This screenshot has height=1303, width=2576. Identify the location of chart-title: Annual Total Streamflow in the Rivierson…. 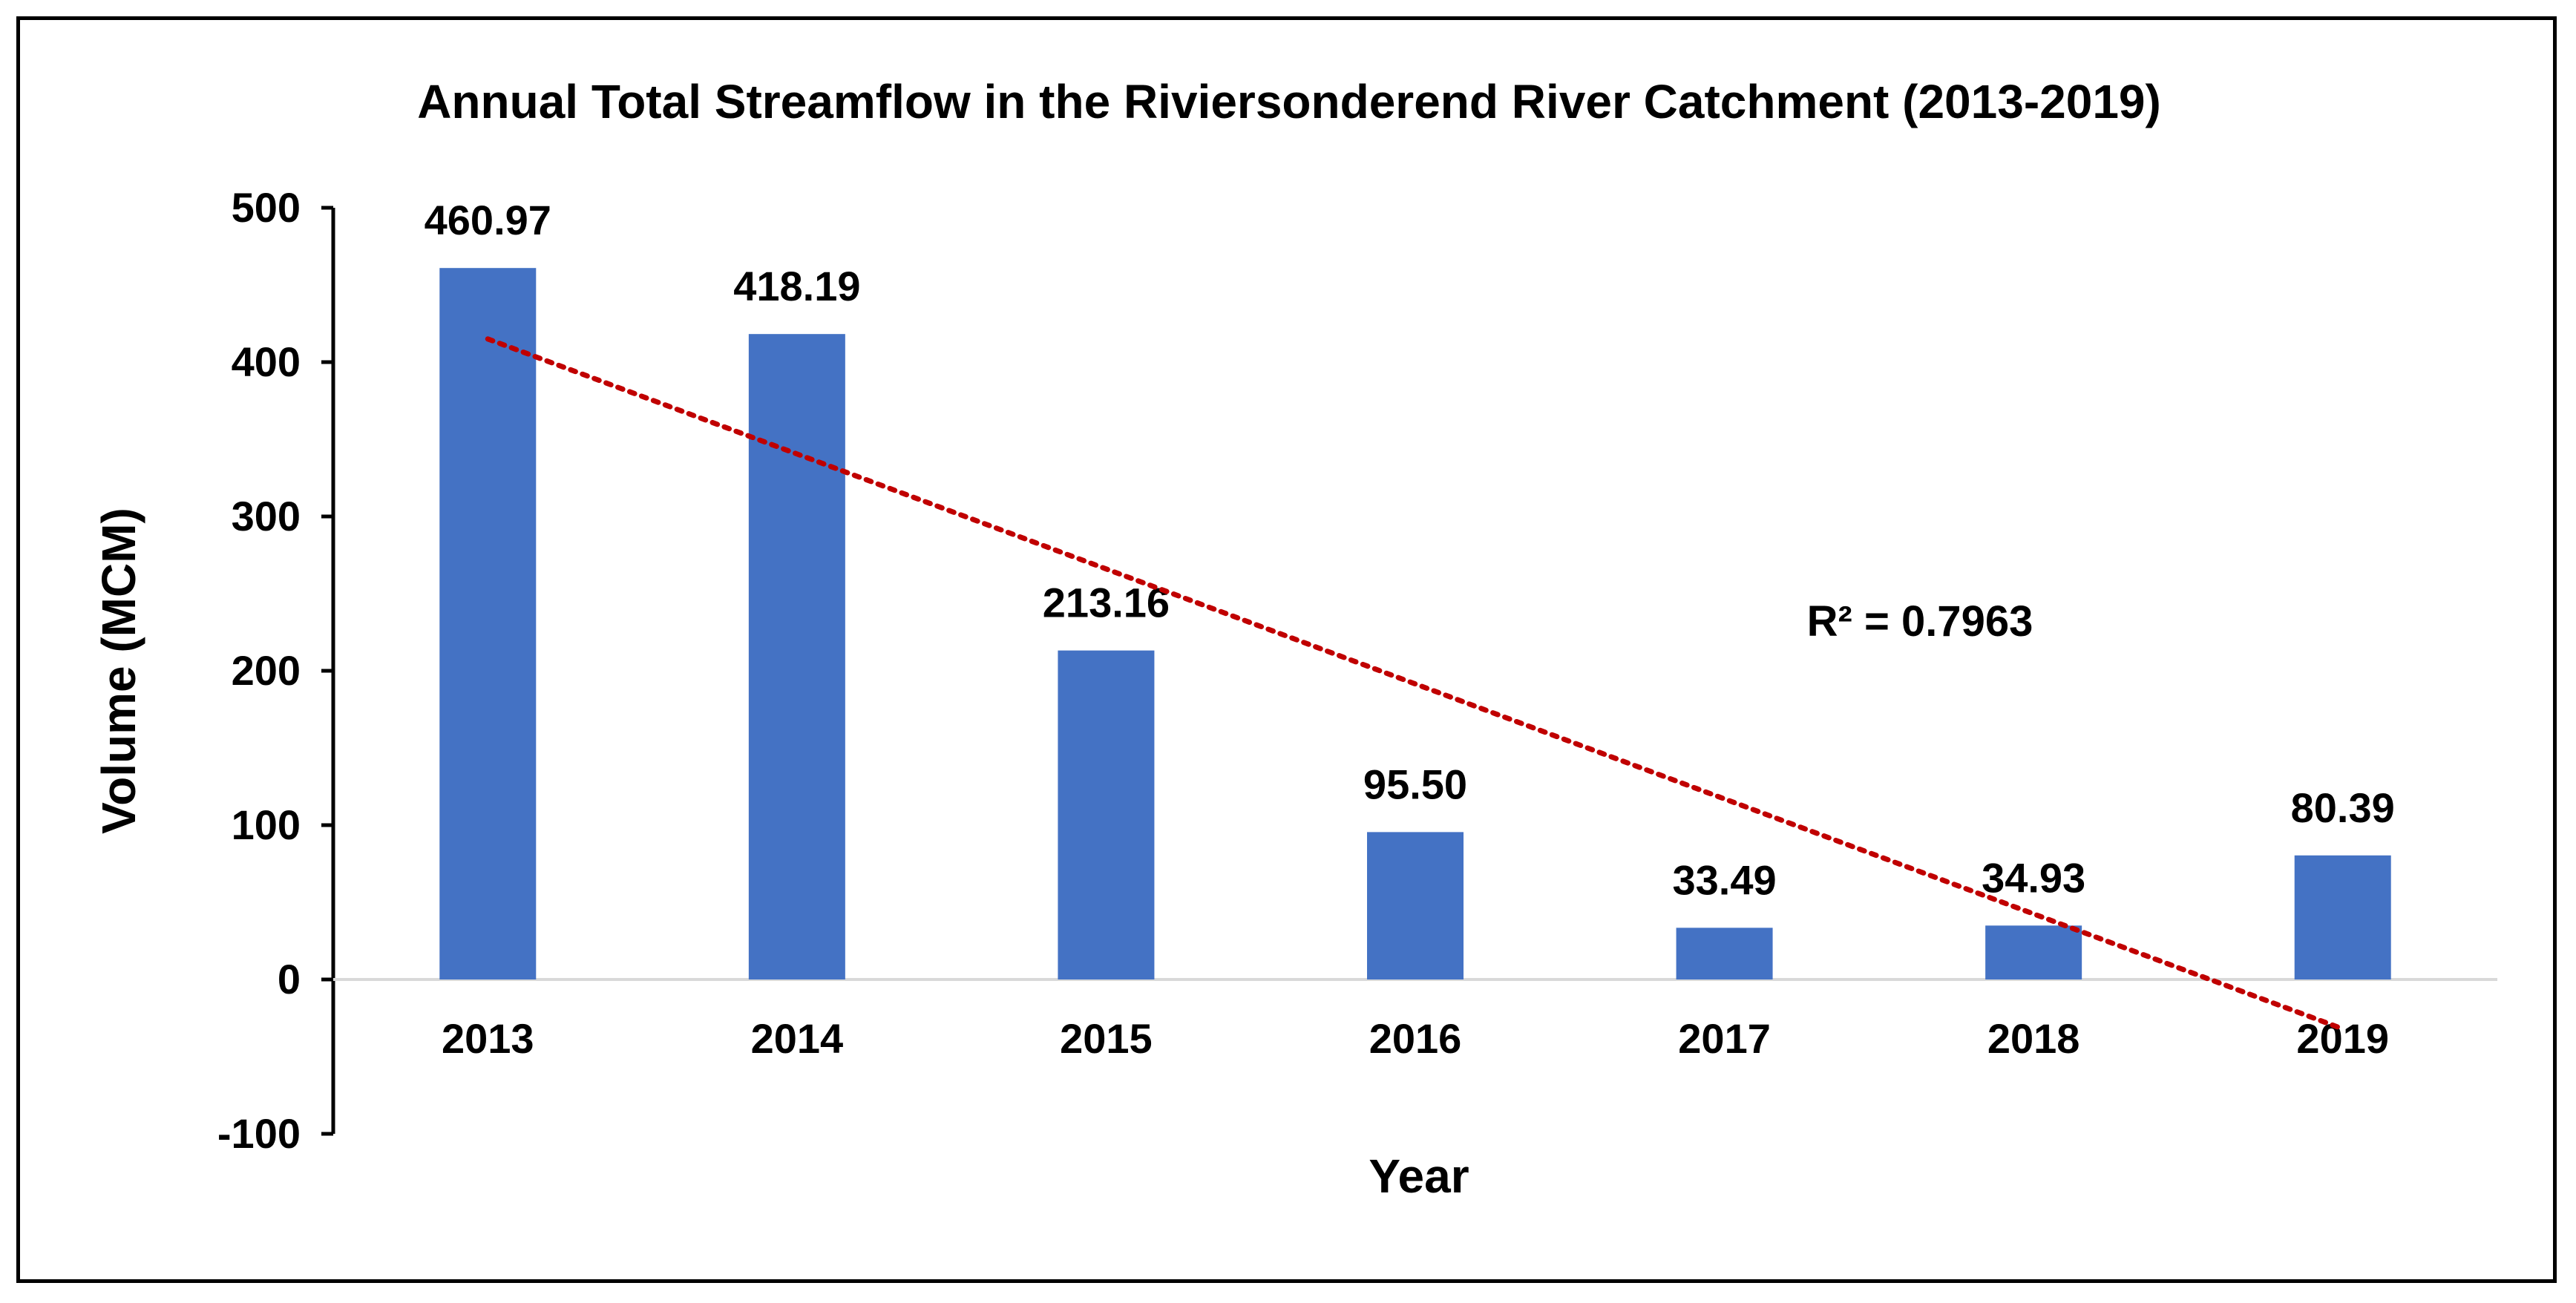
(1289, 101).